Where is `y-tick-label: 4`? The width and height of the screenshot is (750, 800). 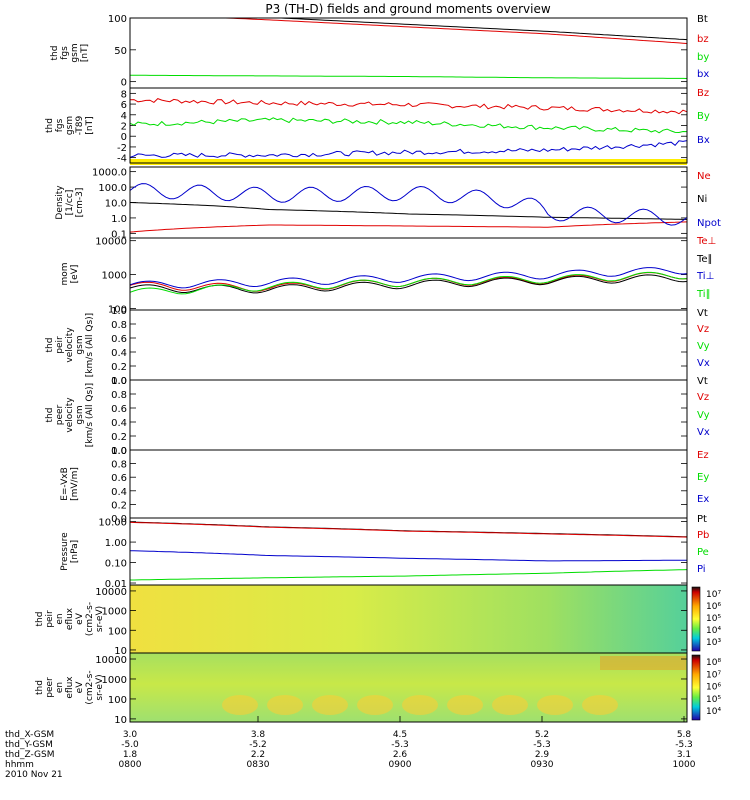 y-tick-label: 4 is located at coordinates (124, 116).